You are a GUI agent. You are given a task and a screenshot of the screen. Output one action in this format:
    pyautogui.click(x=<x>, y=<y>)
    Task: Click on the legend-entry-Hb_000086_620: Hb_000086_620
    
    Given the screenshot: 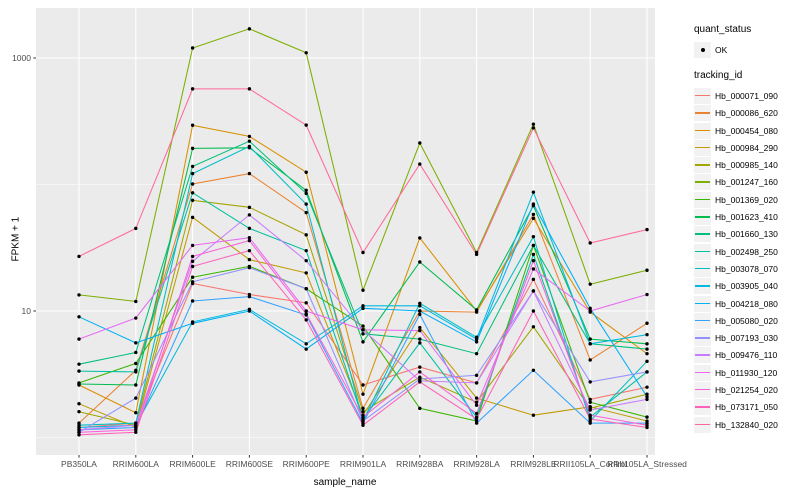 What is the action you would take?
    pyautogui.click(x=745, y=113)
    